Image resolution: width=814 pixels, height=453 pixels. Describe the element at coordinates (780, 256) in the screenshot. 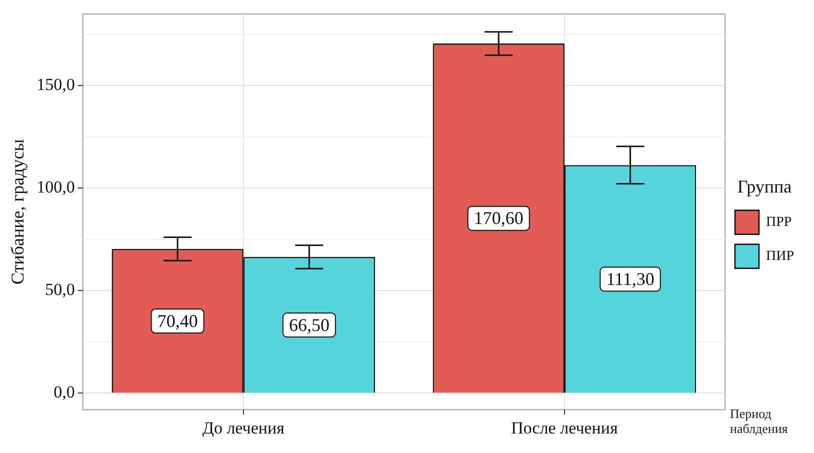

I see `legend-label: ПИР` at that location.